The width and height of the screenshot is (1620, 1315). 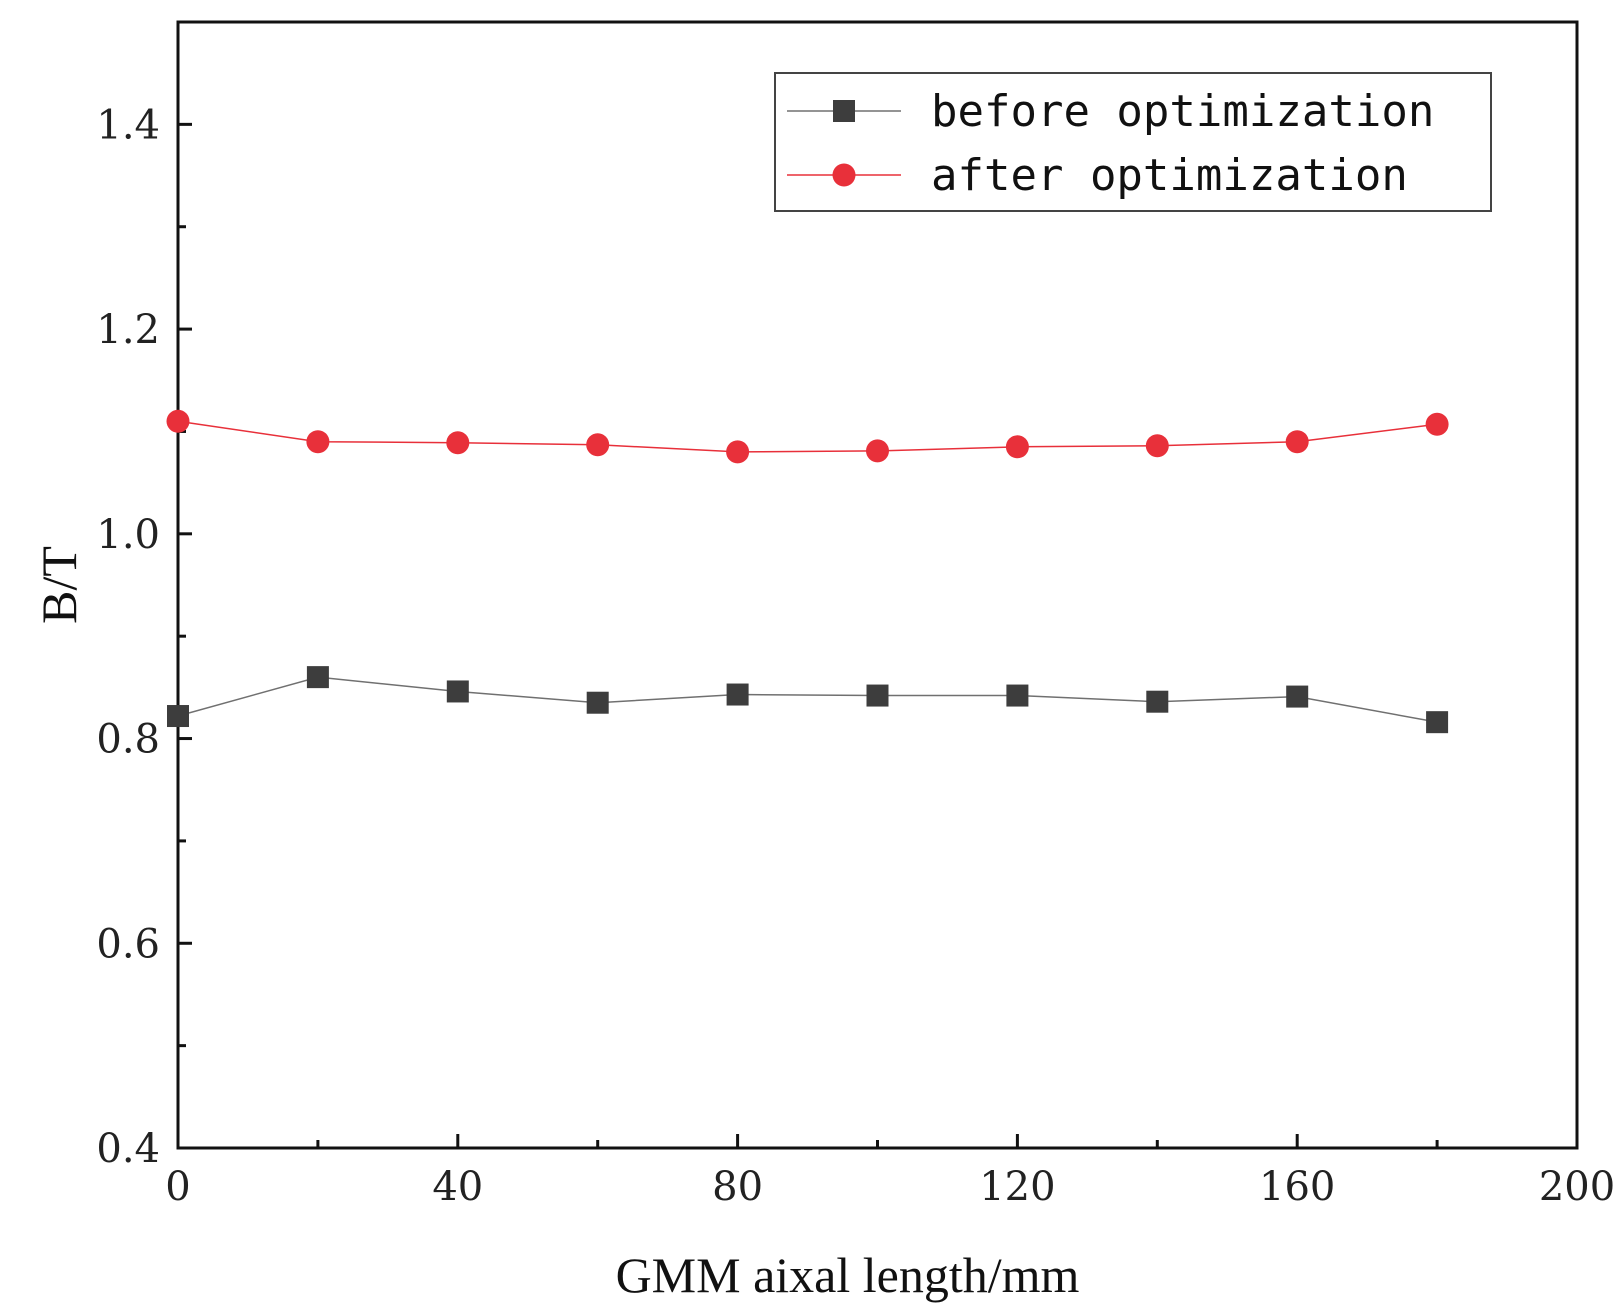 I want to click on legend-label: after optimization, so click(x=1169, y=175).